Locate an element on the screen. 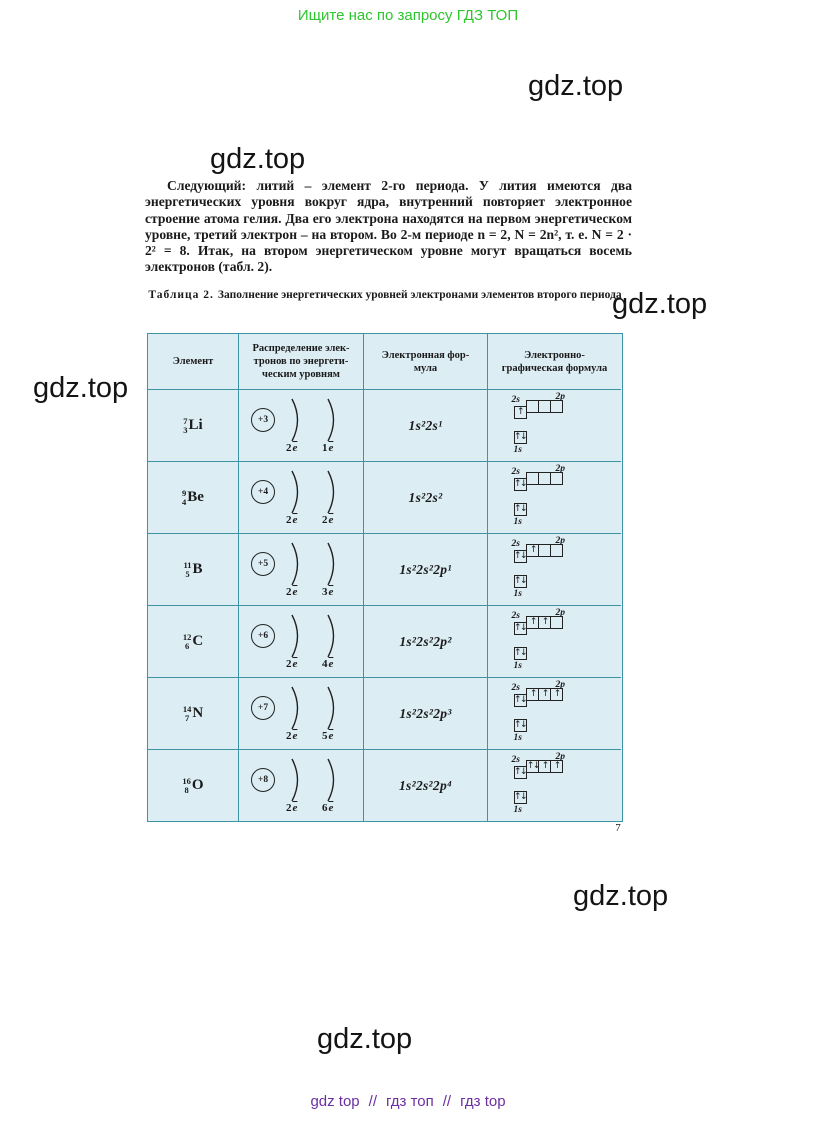 Image resolution: width=816 pixels, height=1122 pixels. element-symbol: 14 7 N is located at coordinates (193, 713).